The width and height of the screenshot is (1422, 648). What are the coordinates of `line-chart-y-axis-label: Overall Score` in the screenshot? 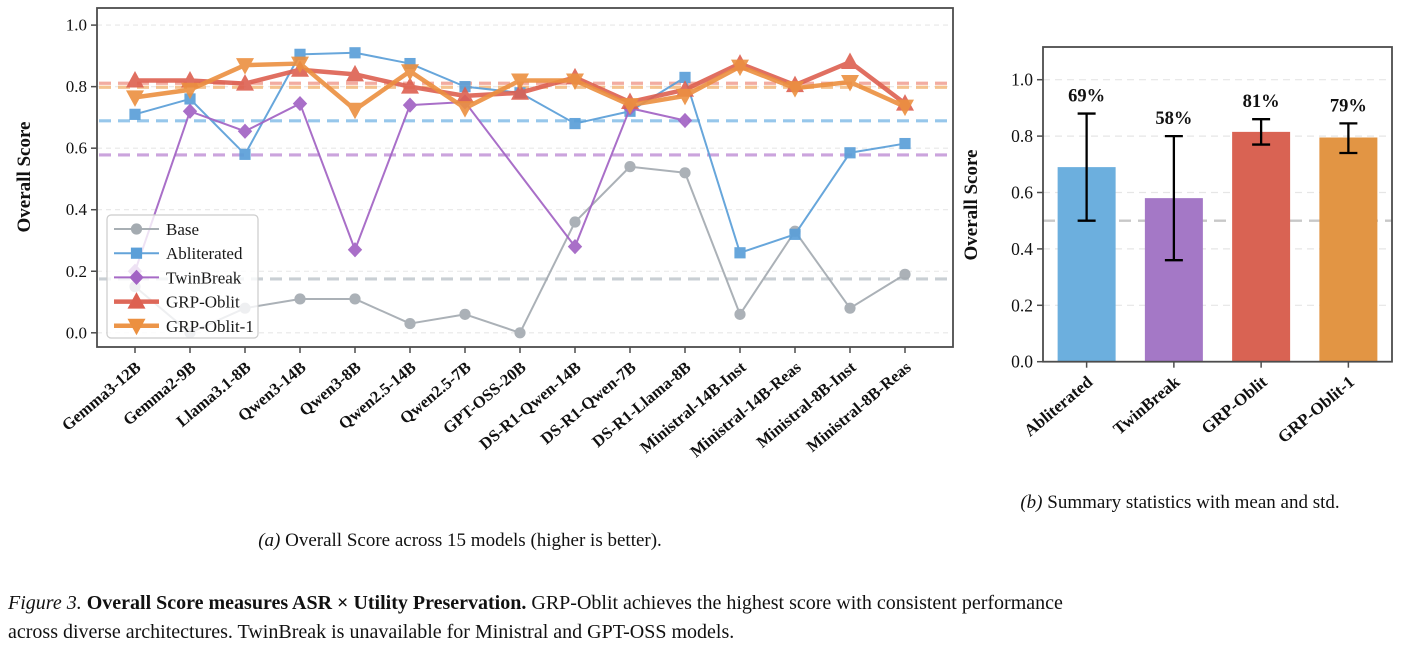 It's located at (24, 177).